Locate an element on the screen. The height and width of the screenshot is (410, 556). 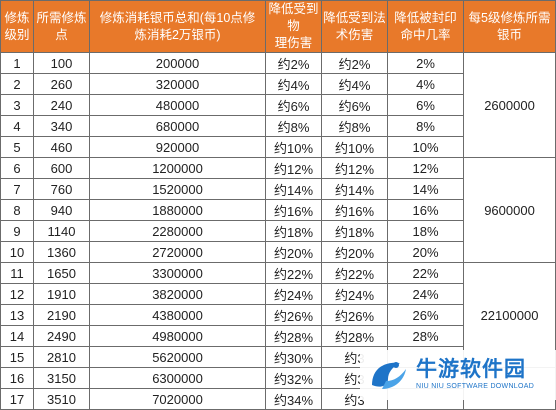
seal-cell: 8% is located at coordinates (425, 126).